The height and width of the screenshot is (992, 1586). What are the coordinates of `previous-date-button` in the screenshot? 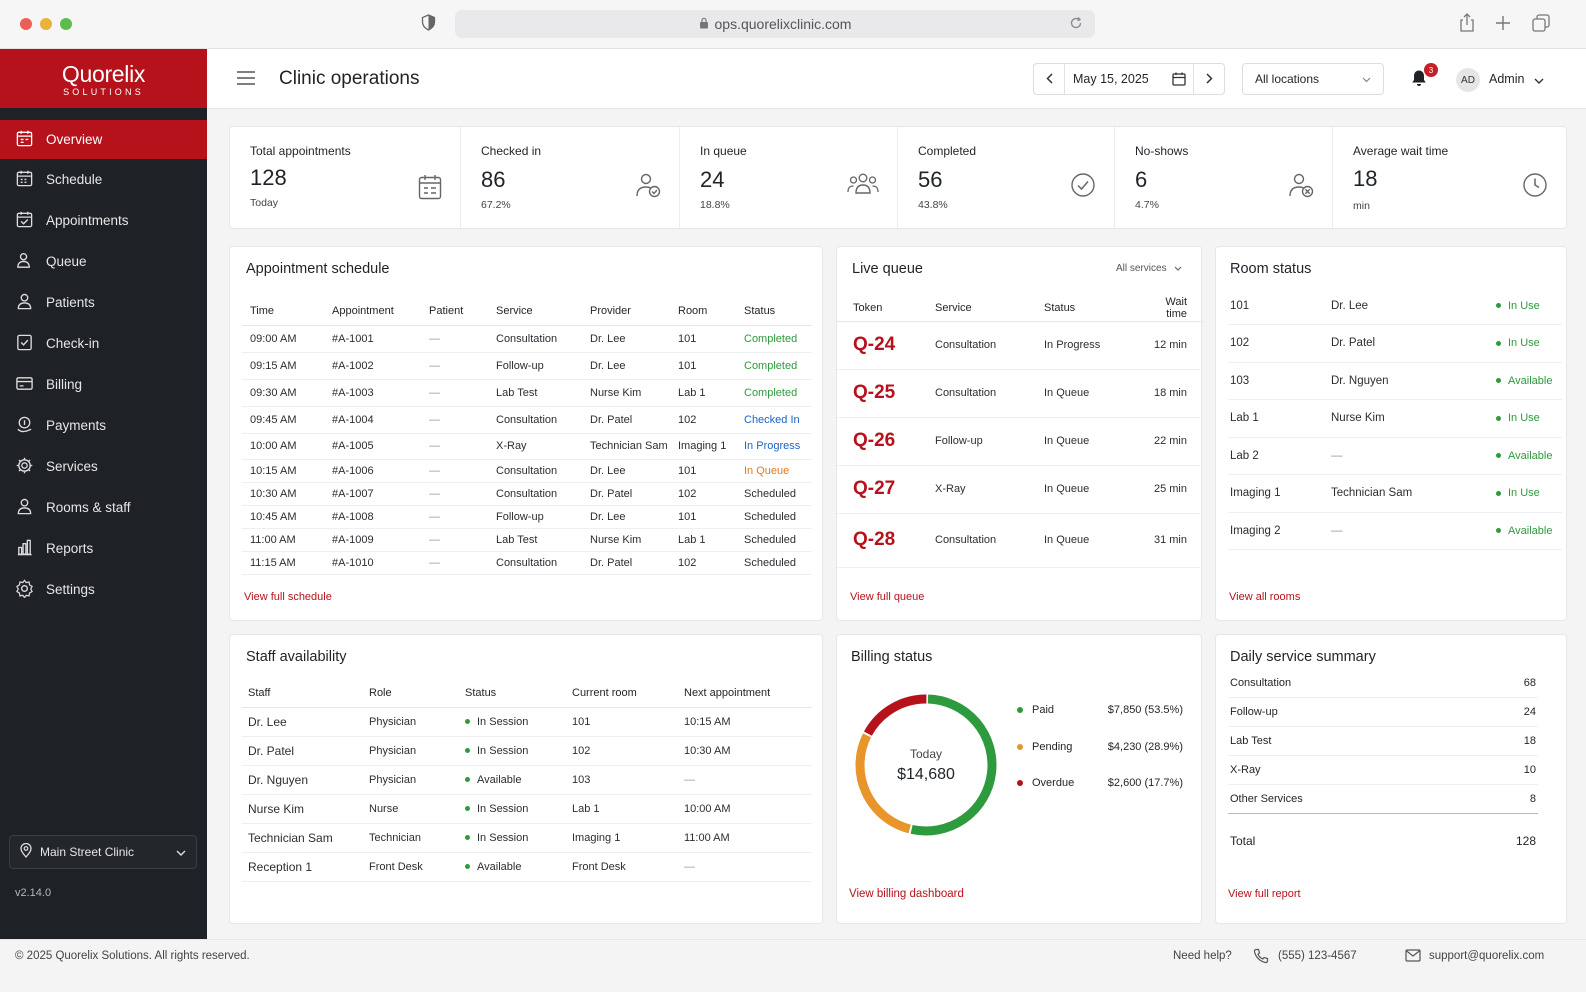 It's located at (1049, 79).